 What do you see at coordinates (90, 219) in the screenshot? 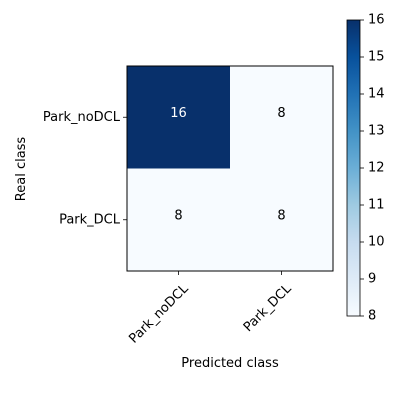
I see `y-tick-label: Park_DCL` at bounding box center [90, 219].